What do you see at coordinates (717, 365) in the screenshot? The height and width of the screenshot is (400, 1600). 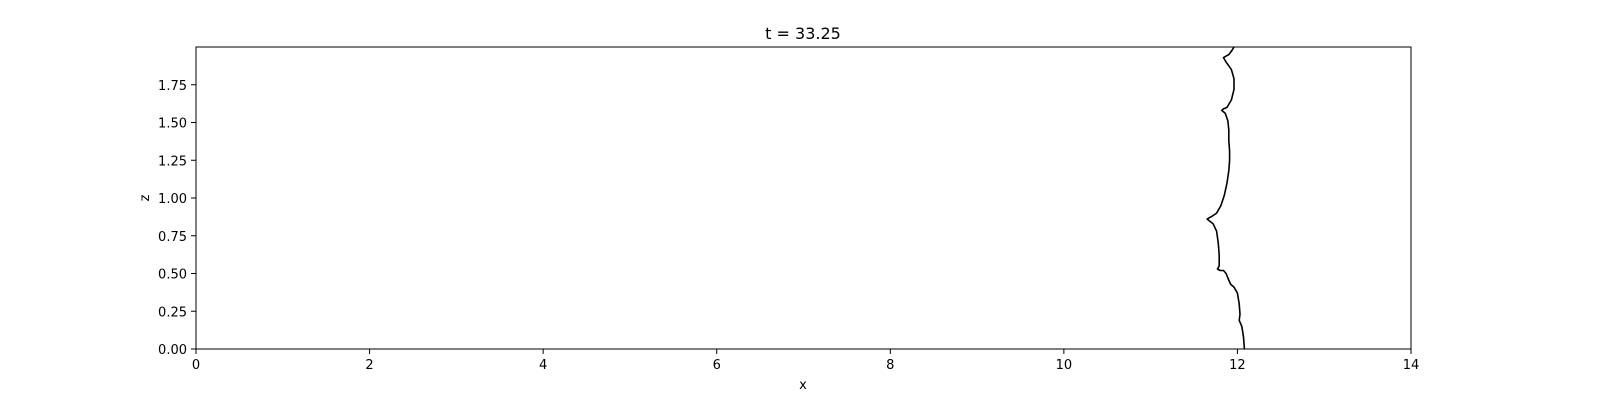 I see `x-tick-label: 6` at bounding box center [717, 365].